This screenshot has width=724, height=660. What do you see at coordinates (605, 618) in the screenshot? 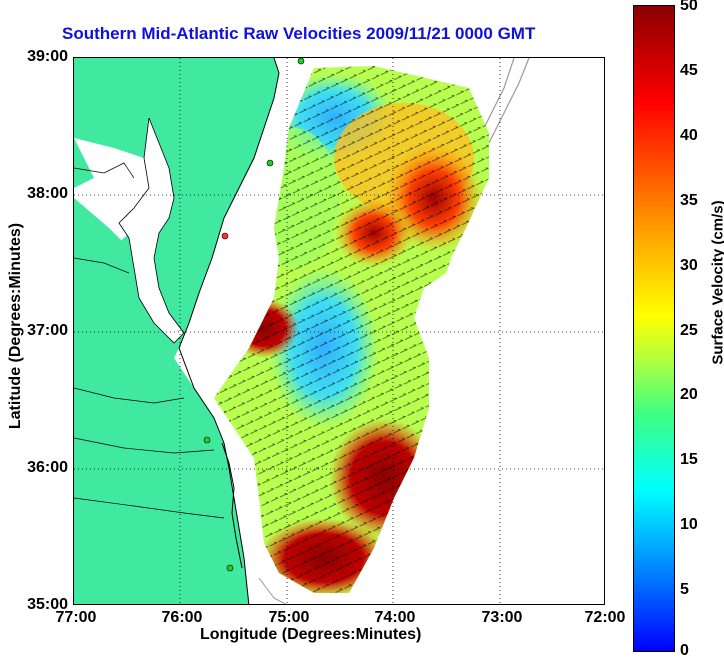
I see `x-tick-label: 72:00` at bounding box center [605, 618].